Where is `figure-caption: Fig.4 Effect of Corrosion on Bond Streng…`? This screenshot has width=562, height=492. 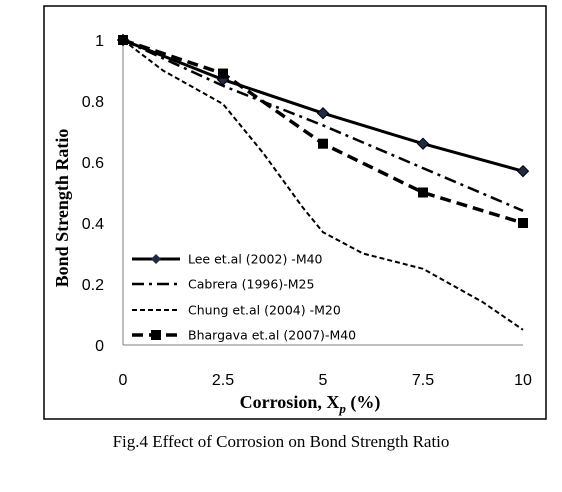 figure-caption: Fig.4 Effect of Corrosion on Bond Streng… is located at coordinates (281, 441).